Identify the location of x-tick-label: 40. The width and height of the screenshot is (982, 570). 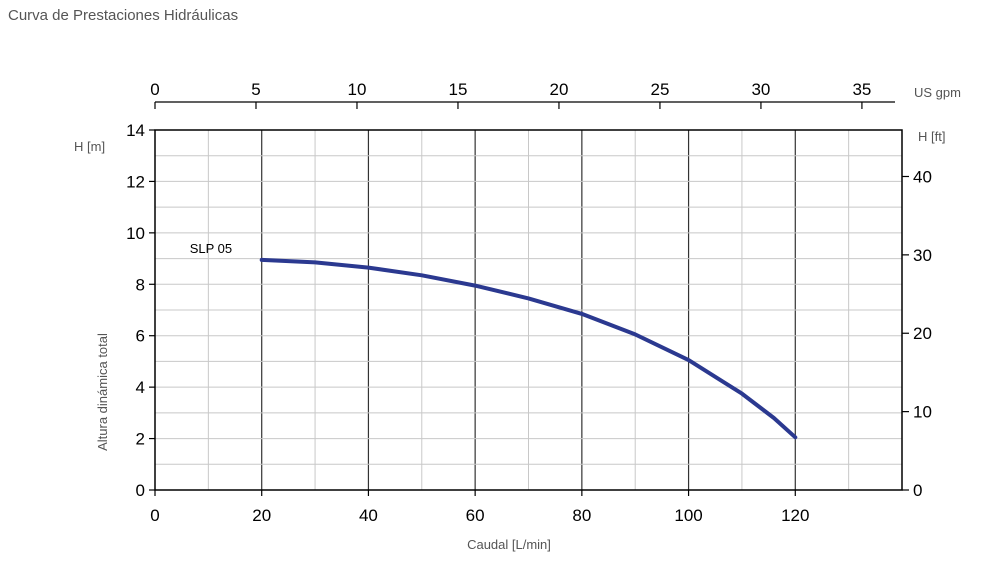
(368, 515).